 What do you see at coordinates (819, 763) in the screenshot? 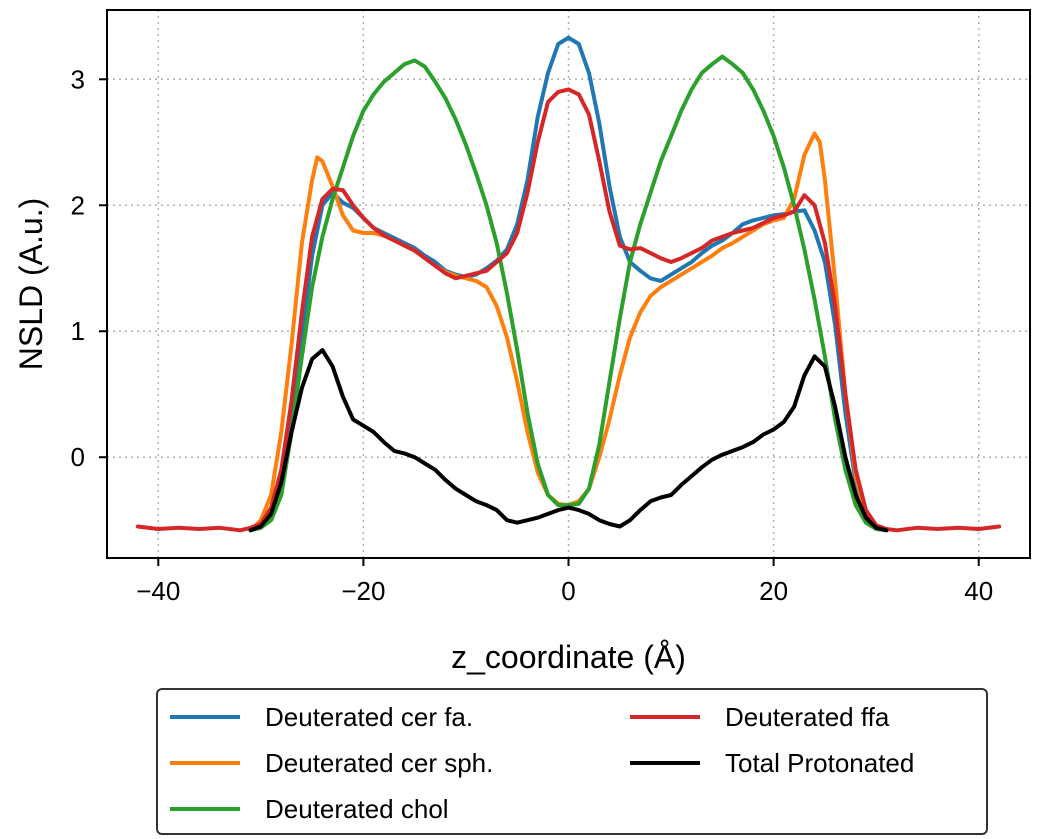
I see `legend-label-4: Total Protonated` at bounding box center [819, 763].